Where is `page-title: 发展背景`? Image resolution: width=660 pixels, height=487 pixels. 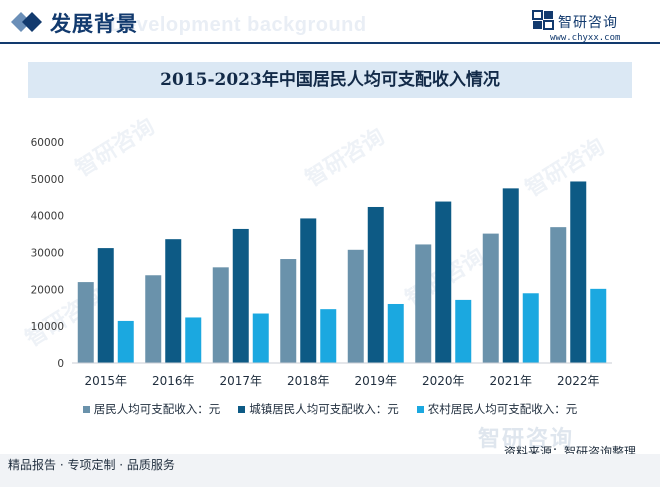 page-title: 发展背景 is located at coordinates (94, 24).